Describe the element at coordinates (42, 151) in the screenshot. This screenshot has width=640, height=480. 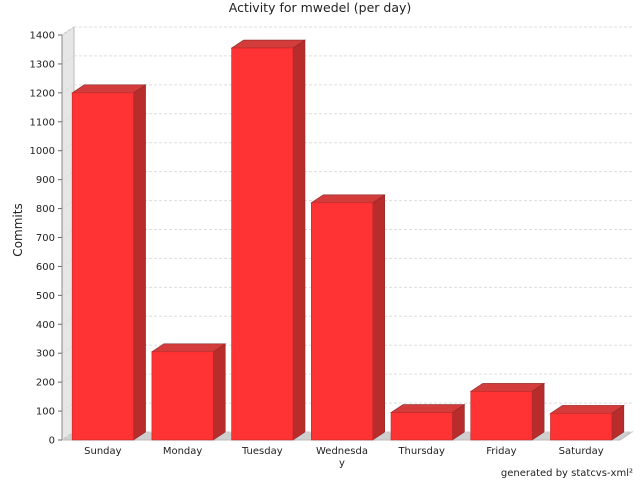
I see `y-tick-label: 1000` at that location.